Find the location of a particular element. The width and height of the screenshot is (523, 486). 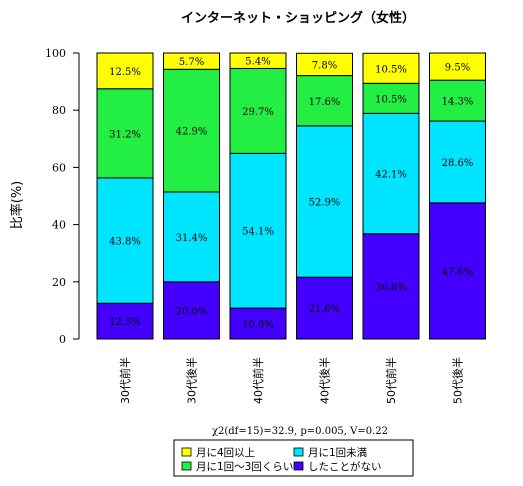

x-tick-label: 40代後半 is located at coordinates (325, 380).